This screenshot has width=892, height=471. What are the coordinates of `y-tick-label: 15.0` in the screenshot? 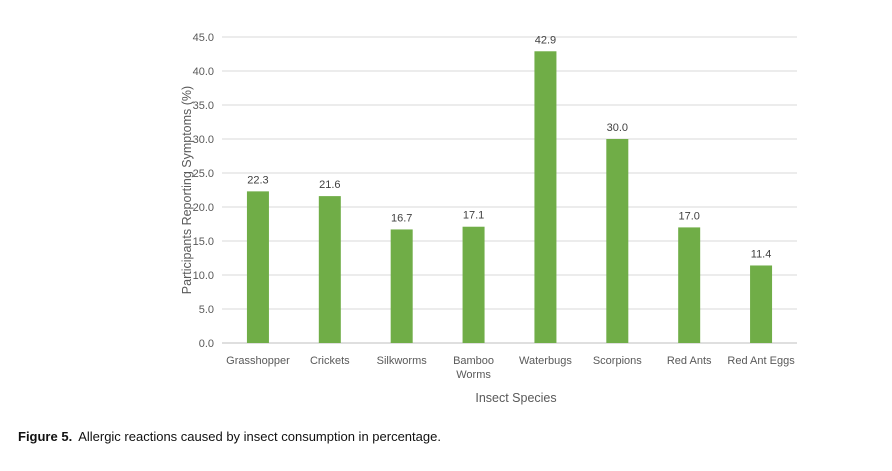 It's located at (203, 242).